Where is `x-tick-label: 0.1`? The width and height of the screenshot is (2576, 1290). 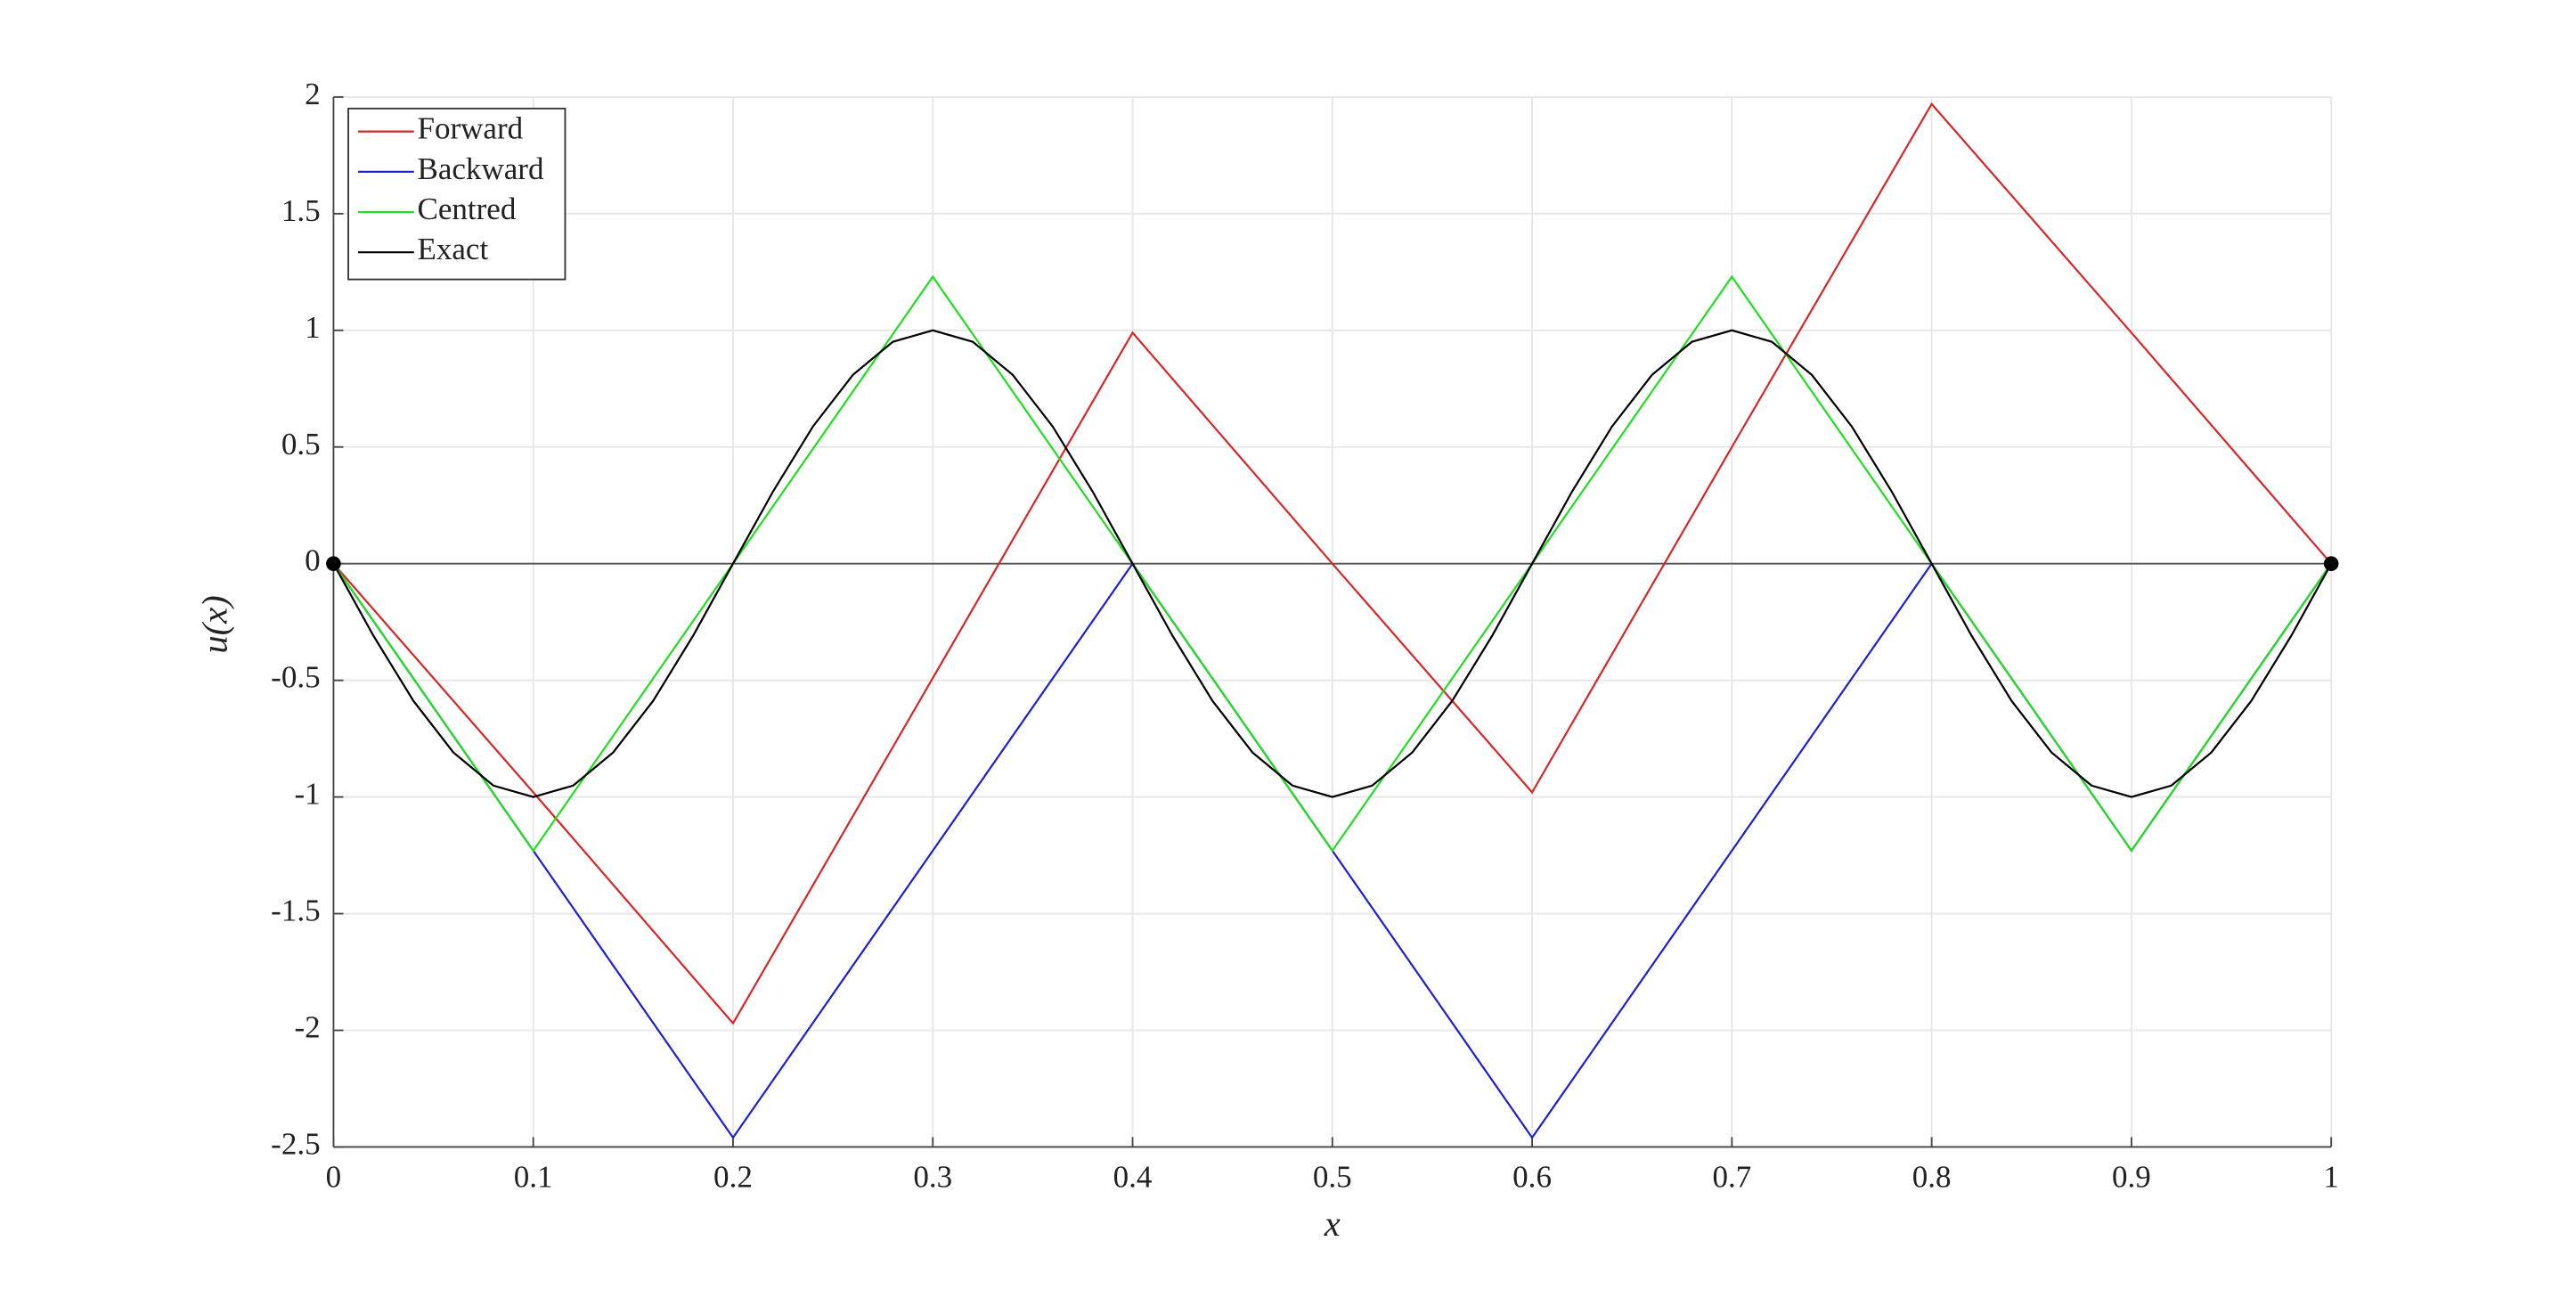
x-tick-label: 0.1 is located at coordinates (534, 1176).